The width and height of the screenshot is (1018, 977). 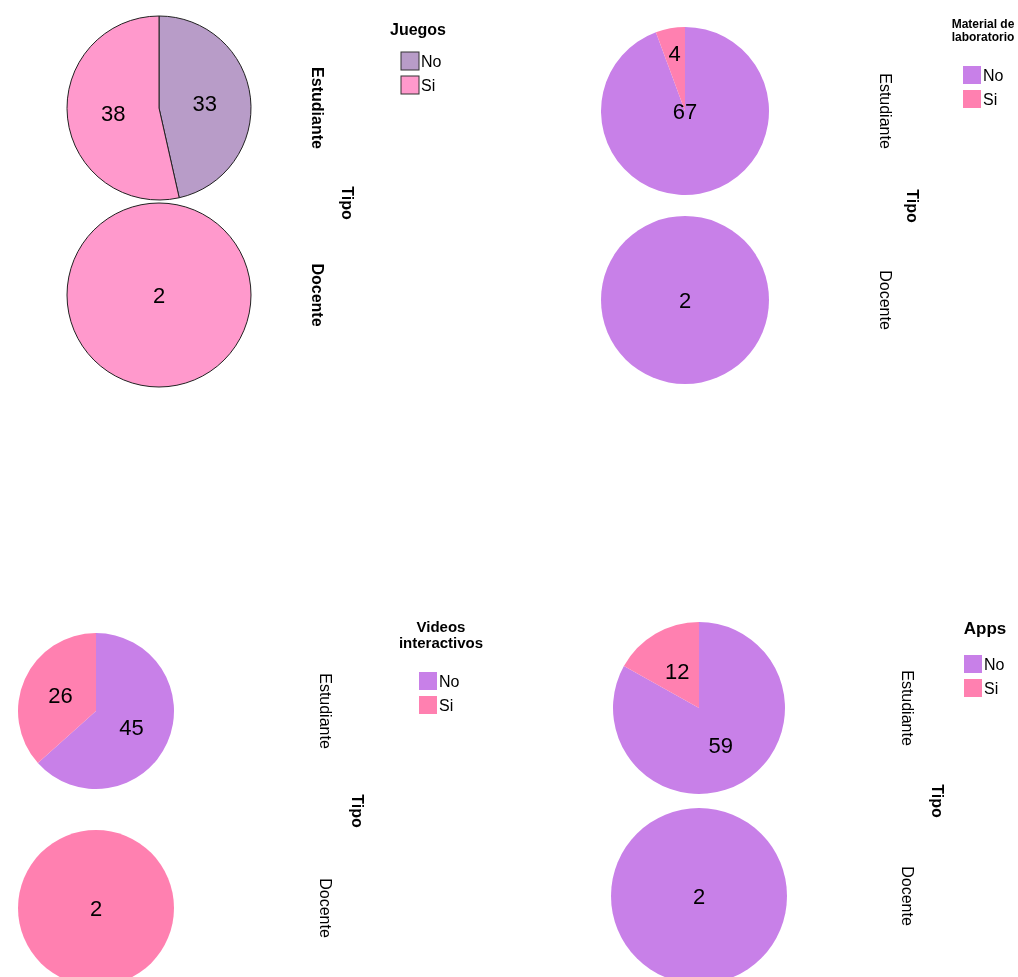 I want to click on data-label: 67, so click(x=685, y=111).